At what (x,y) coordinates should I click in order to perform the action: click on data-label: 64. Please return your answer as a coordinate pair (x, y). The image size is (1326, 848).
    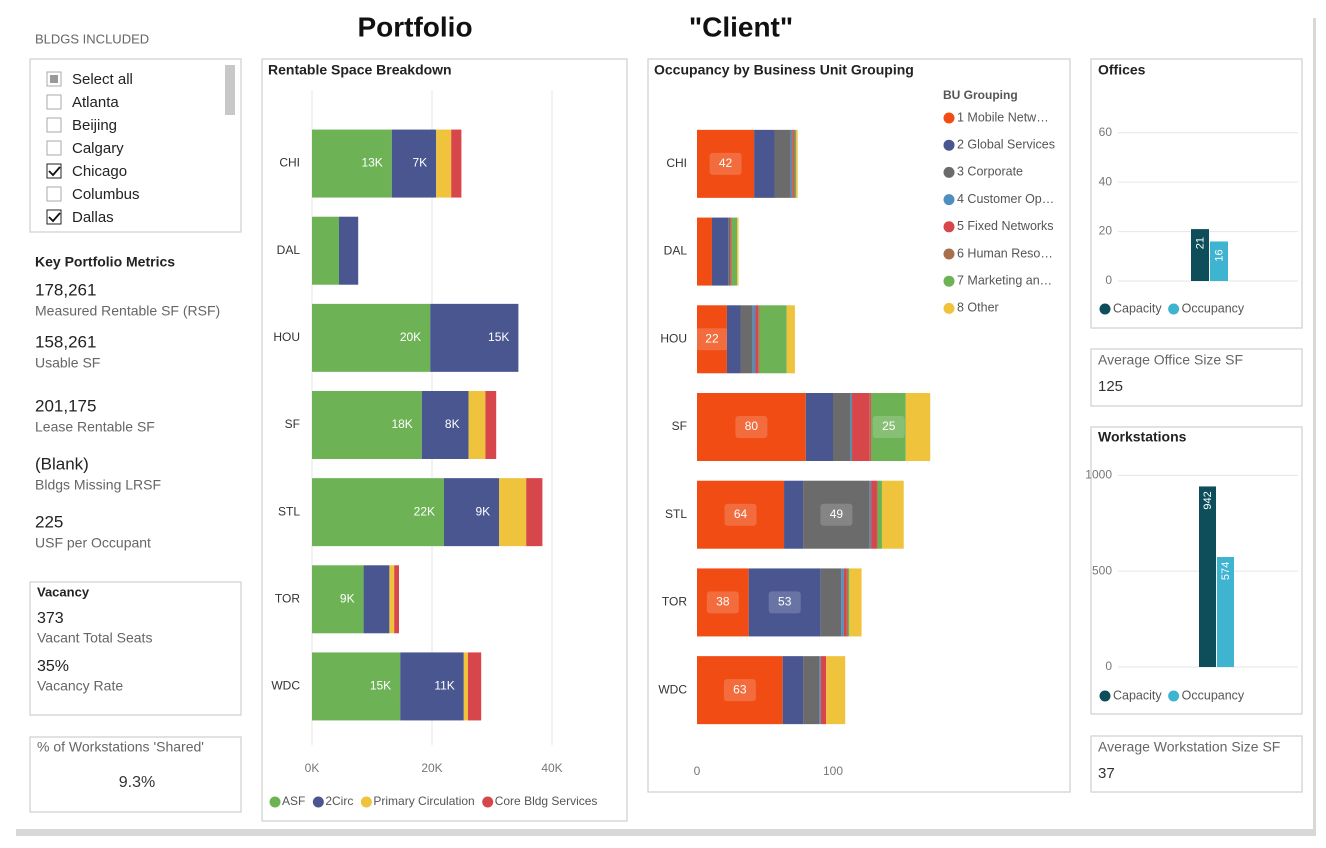
    Looking at the image, I should click on (741, 514).